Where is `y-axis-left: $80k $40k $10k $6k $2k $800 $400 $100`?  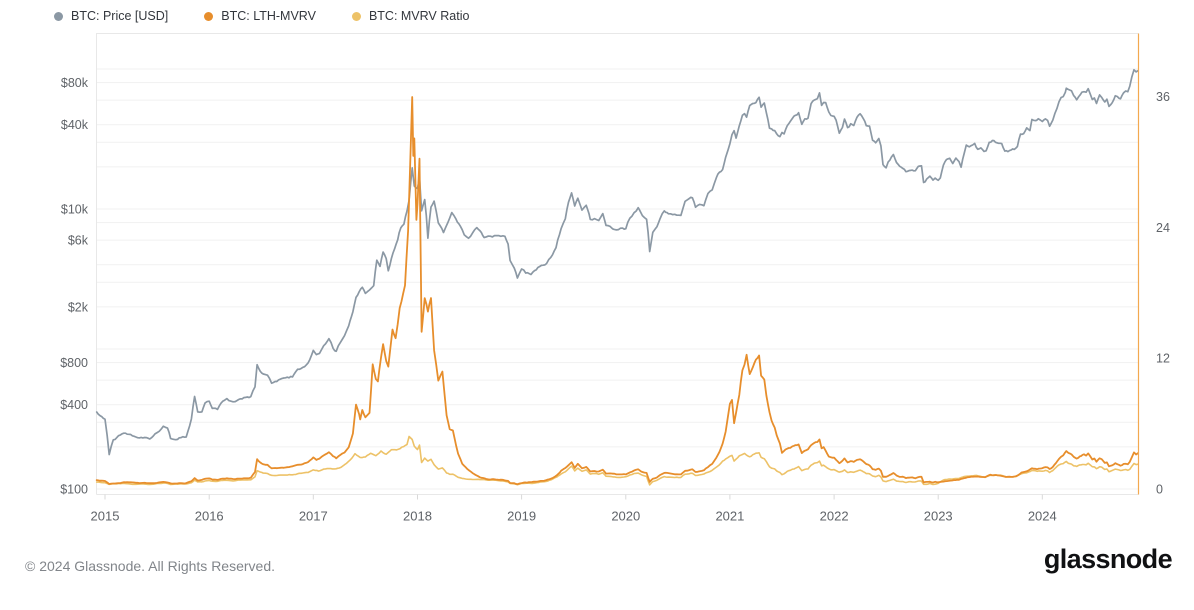 y-axis-left: $80k $40k $10k $6k $2k $800 $400 $100 is located at coordinates (74, 286).